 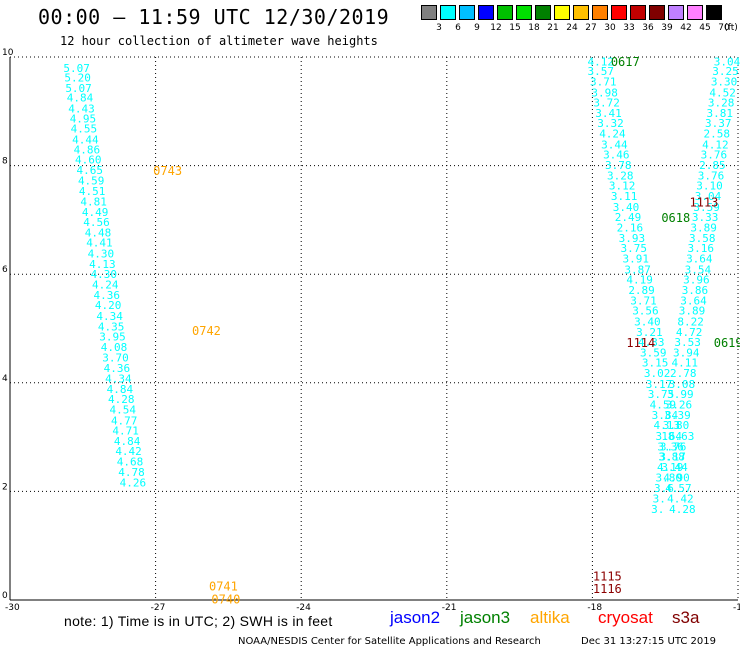 I want to click on legend-label: 27, so click(x=591, y=28).